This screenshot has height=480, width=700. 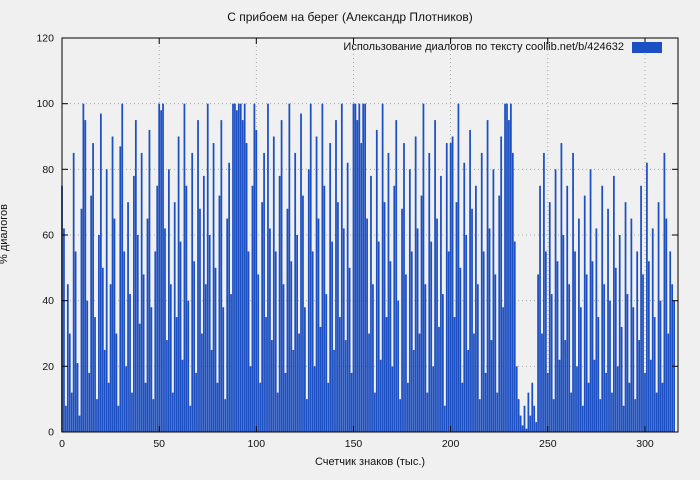 I want to click on svg-text: 150, so click(x=354, y=444).